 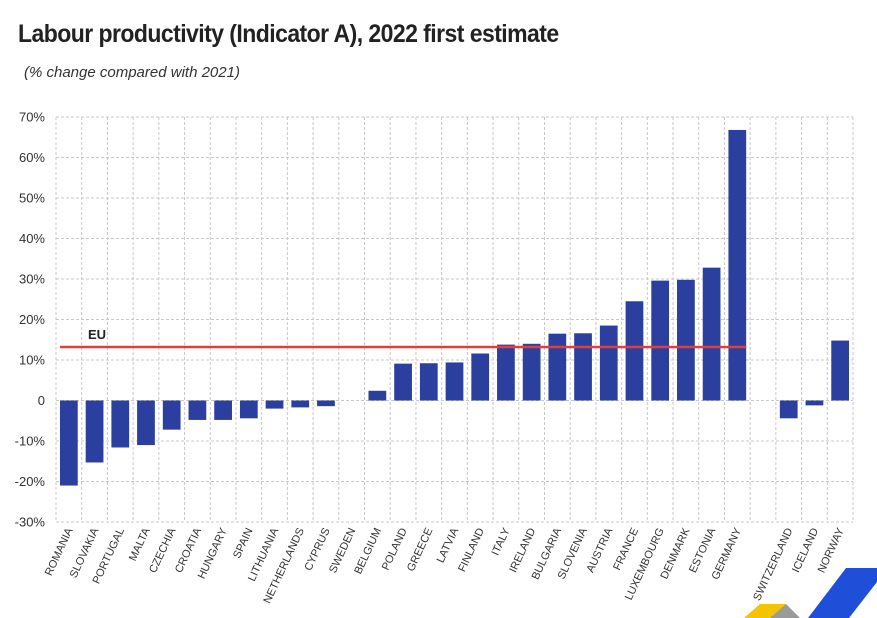 What do you see at coordinates (132, 72) in the screenshot?
I see `chart-subtitle: (% change compared with 2021)` at bounding box center [132, 72].